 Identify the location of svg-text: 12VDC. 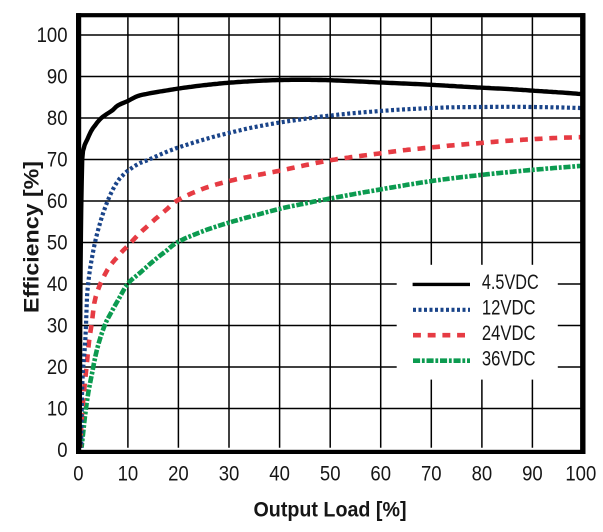
(509, 307).